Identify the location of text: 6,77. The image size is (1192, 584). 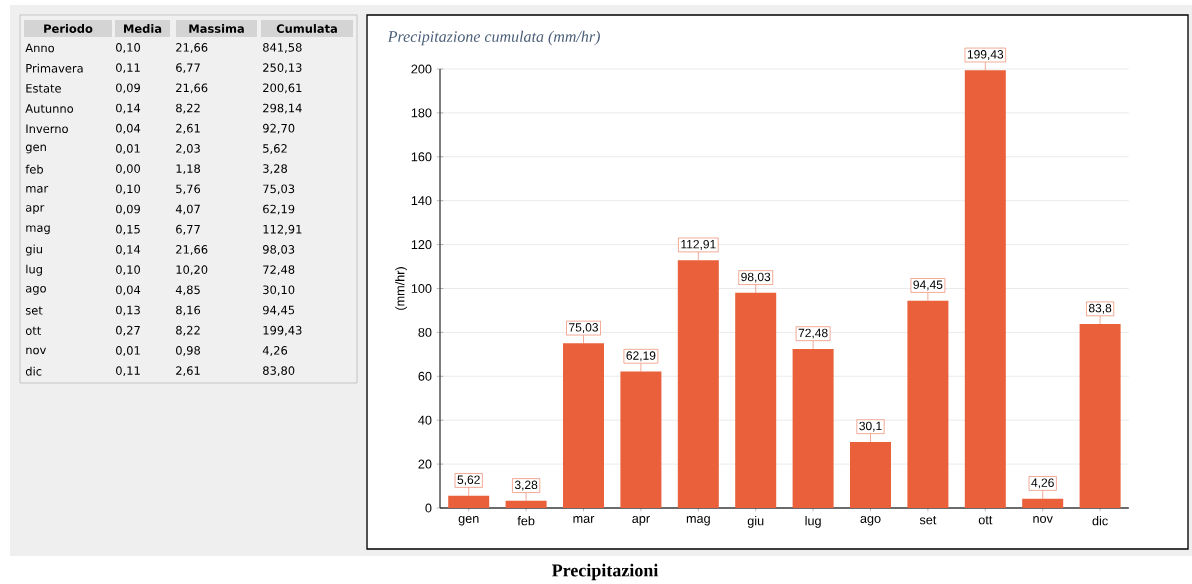
(188, 229).